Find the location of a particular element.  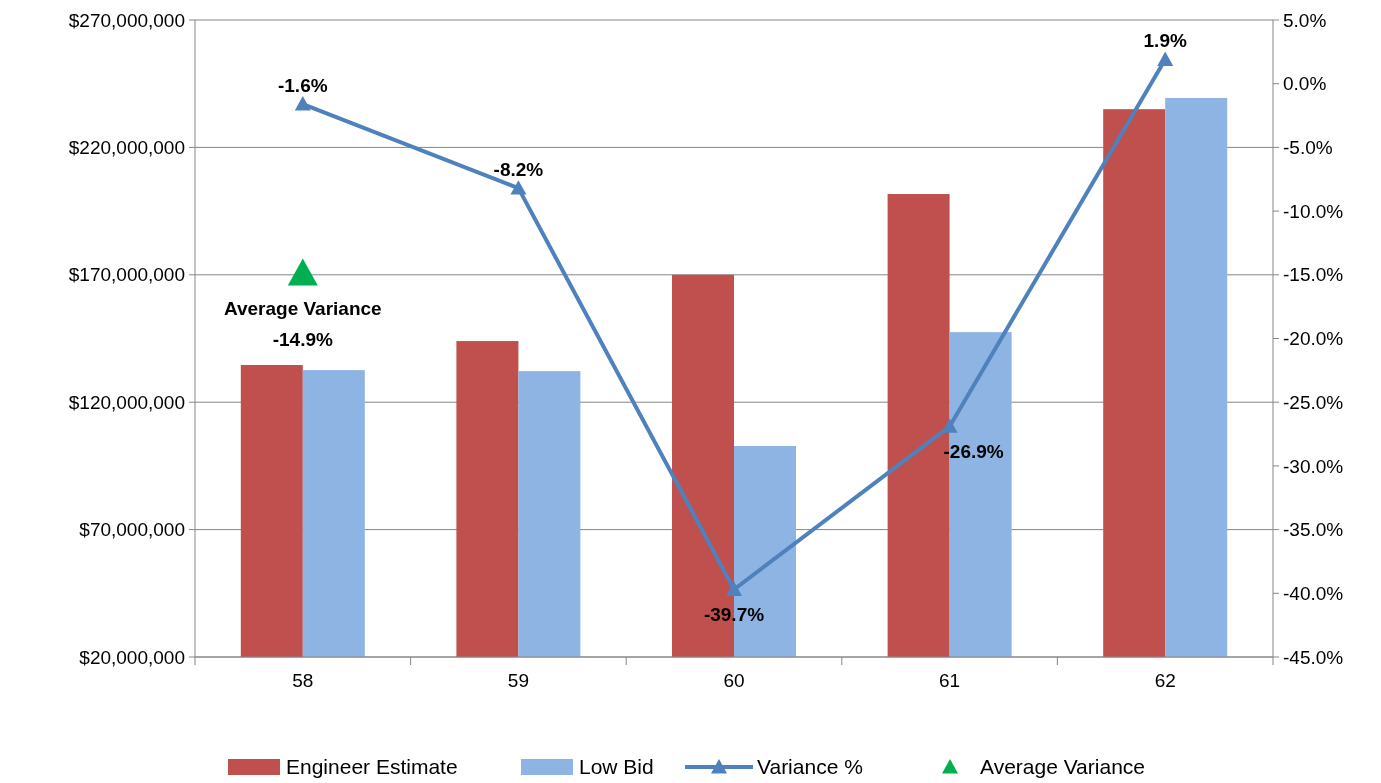

y-tick-label: $220,000,000 is located at coordinates (126, 148).